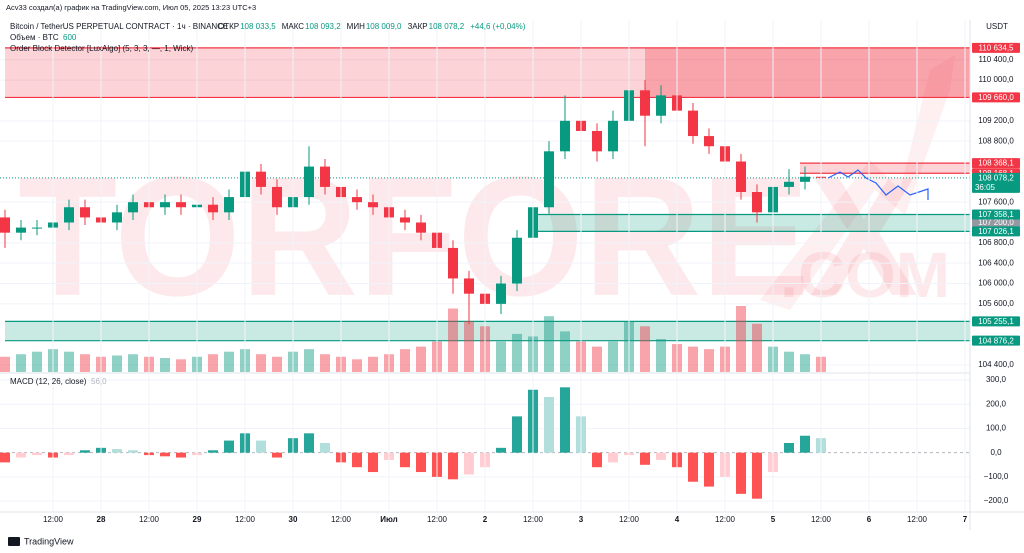 The height and width of the screenshot is (553, 1024). What do you see at coordinates (48, 381) in the screenshot?
I see `macd-title: MACD (12, 26, close)` at bounding box center [48, 381].